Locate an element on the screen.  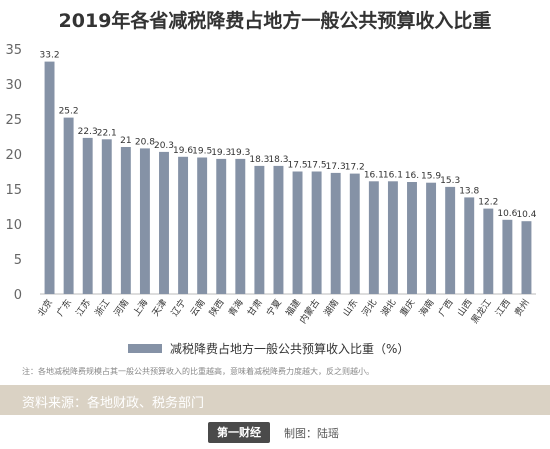
x-tick-label: 广东 is located at coordinates (64, 308).